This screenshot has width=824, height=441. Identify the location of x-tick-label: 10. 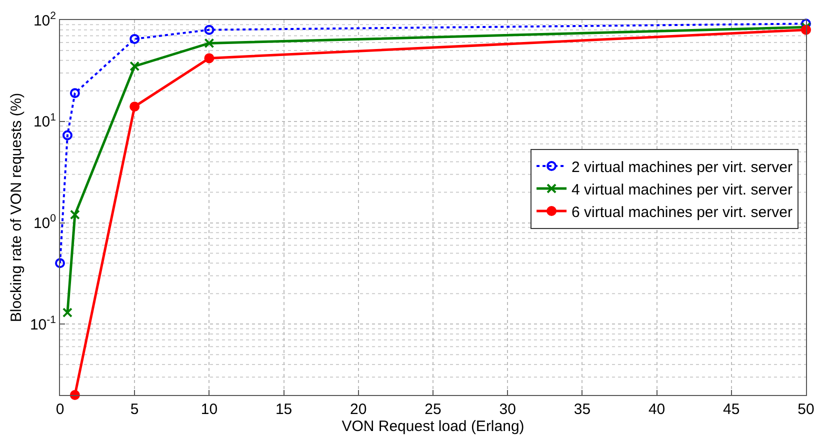
(209, 409).